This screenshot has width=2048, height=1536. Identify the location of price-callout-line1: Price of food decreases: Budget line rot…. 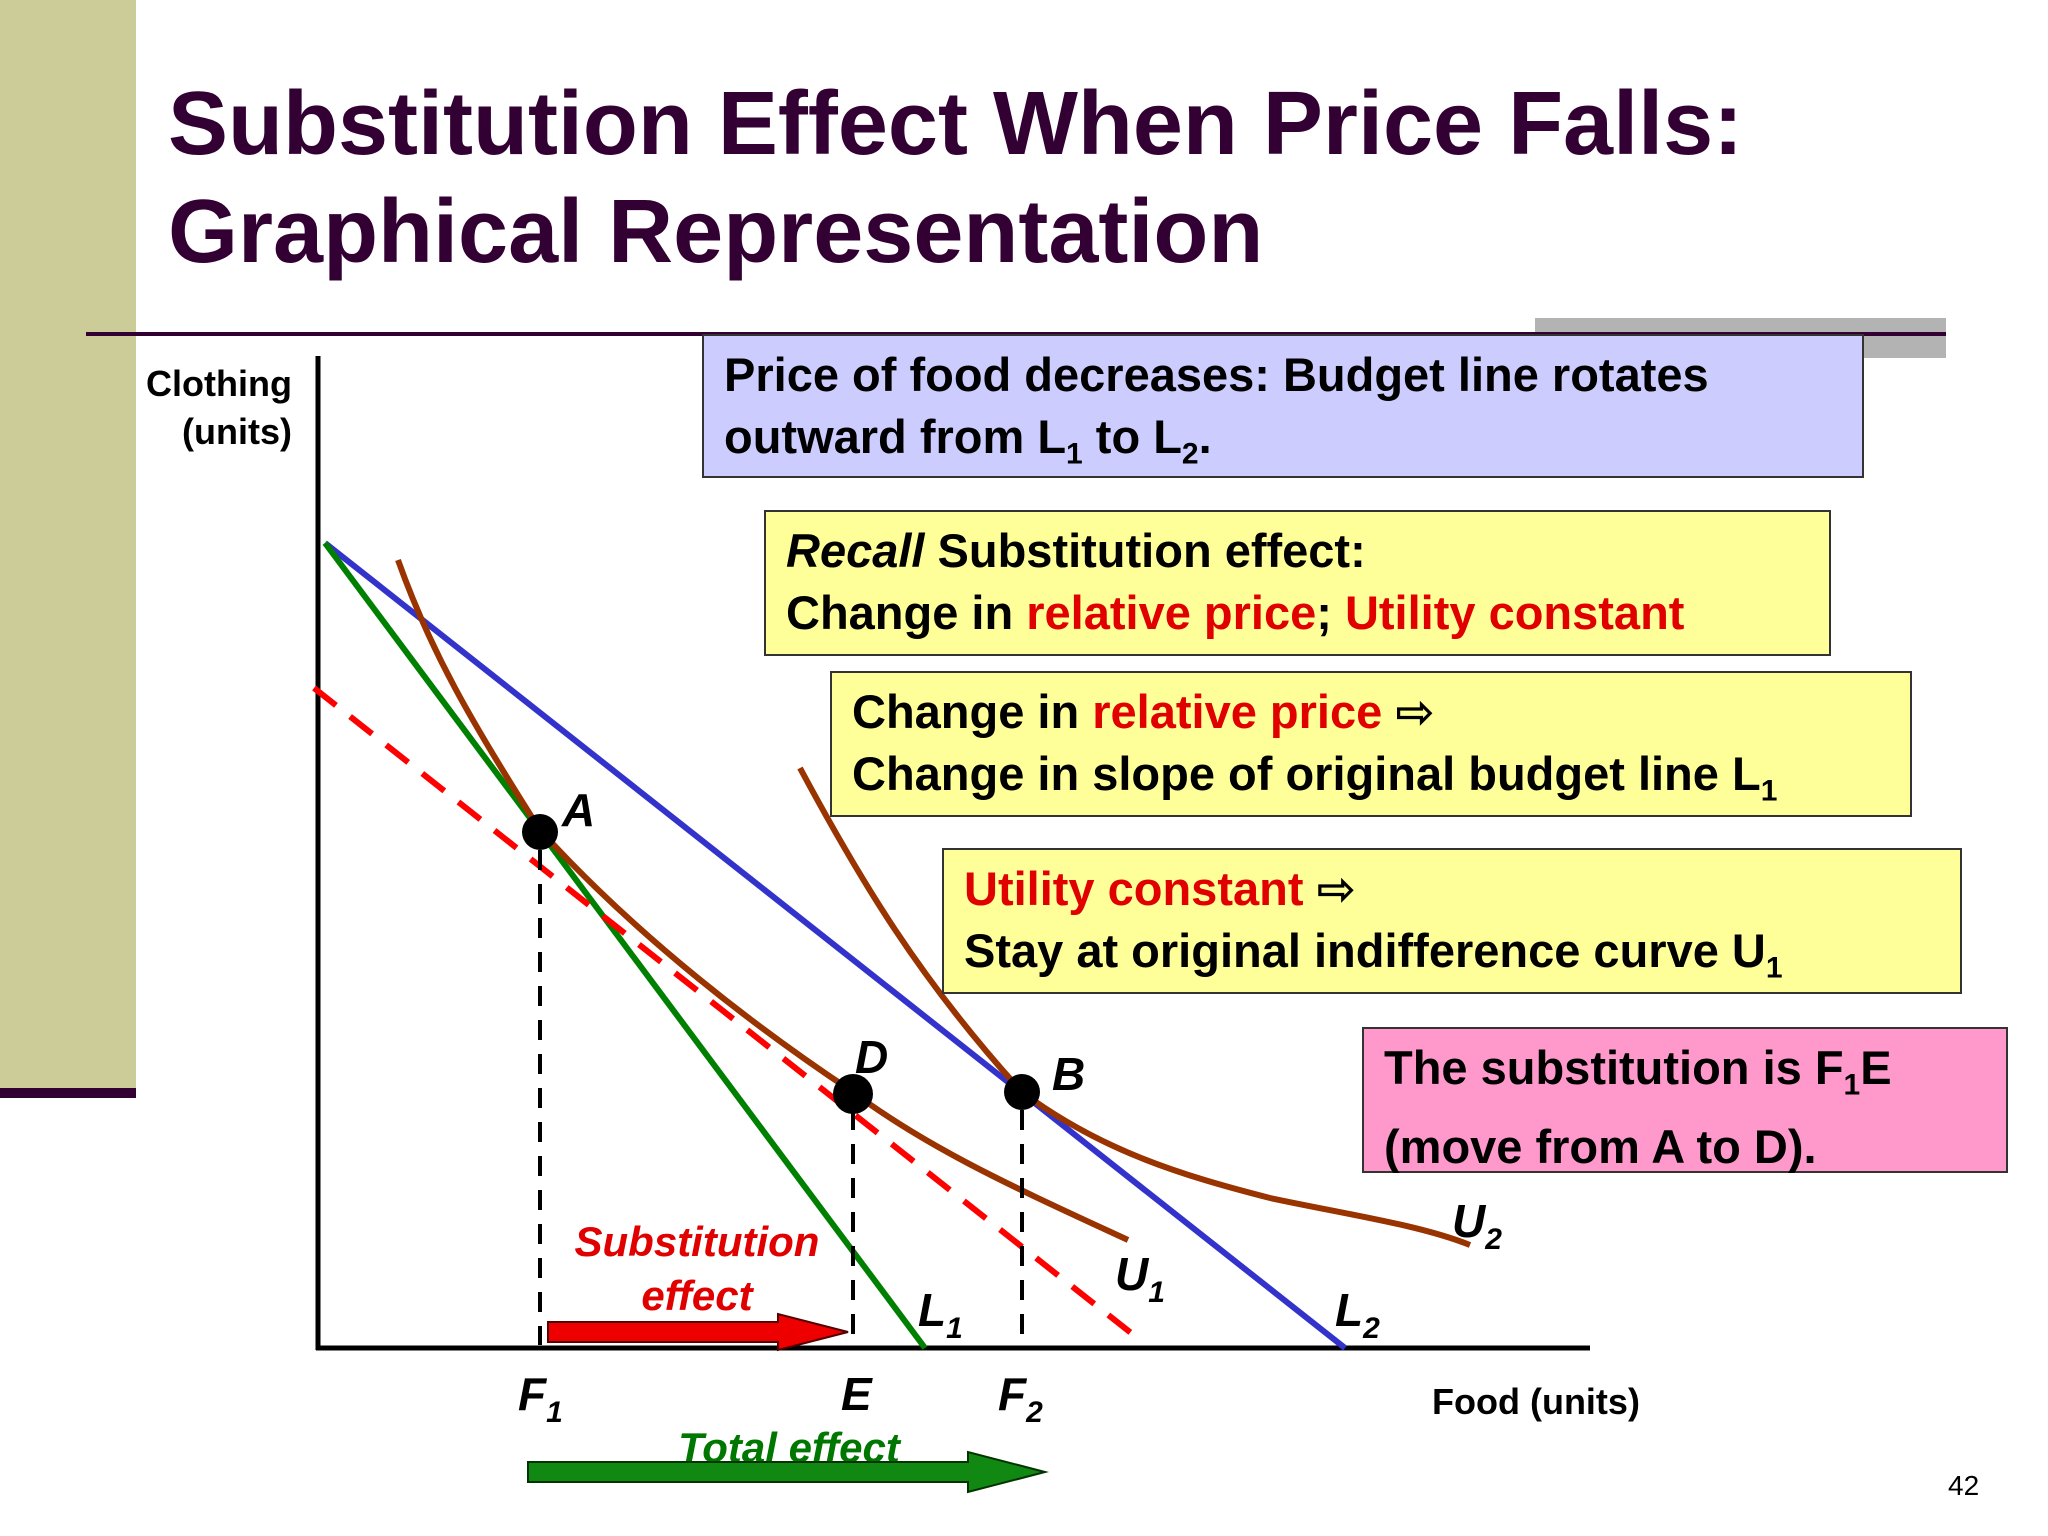
(1216, 374).